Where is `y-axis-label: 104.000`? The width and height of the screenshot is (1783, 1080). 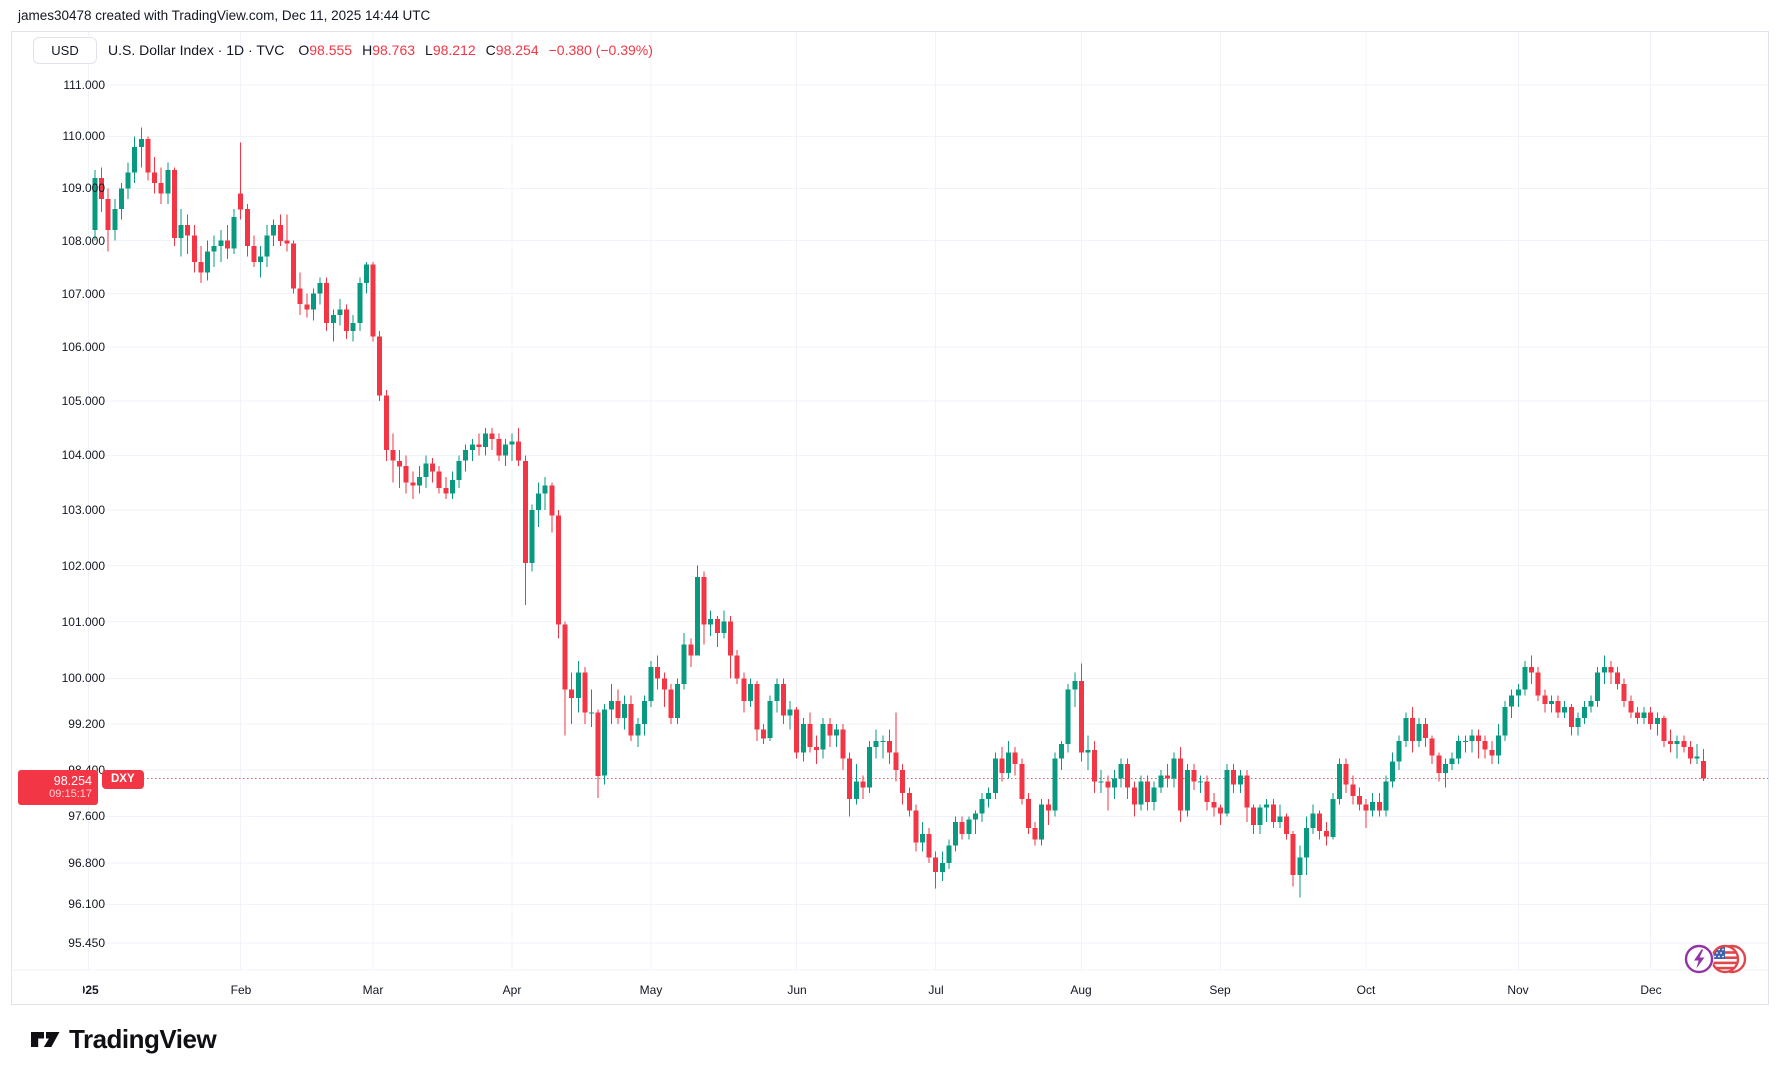 y-axis-label: 104.000 is located at coordinates (83, 455).